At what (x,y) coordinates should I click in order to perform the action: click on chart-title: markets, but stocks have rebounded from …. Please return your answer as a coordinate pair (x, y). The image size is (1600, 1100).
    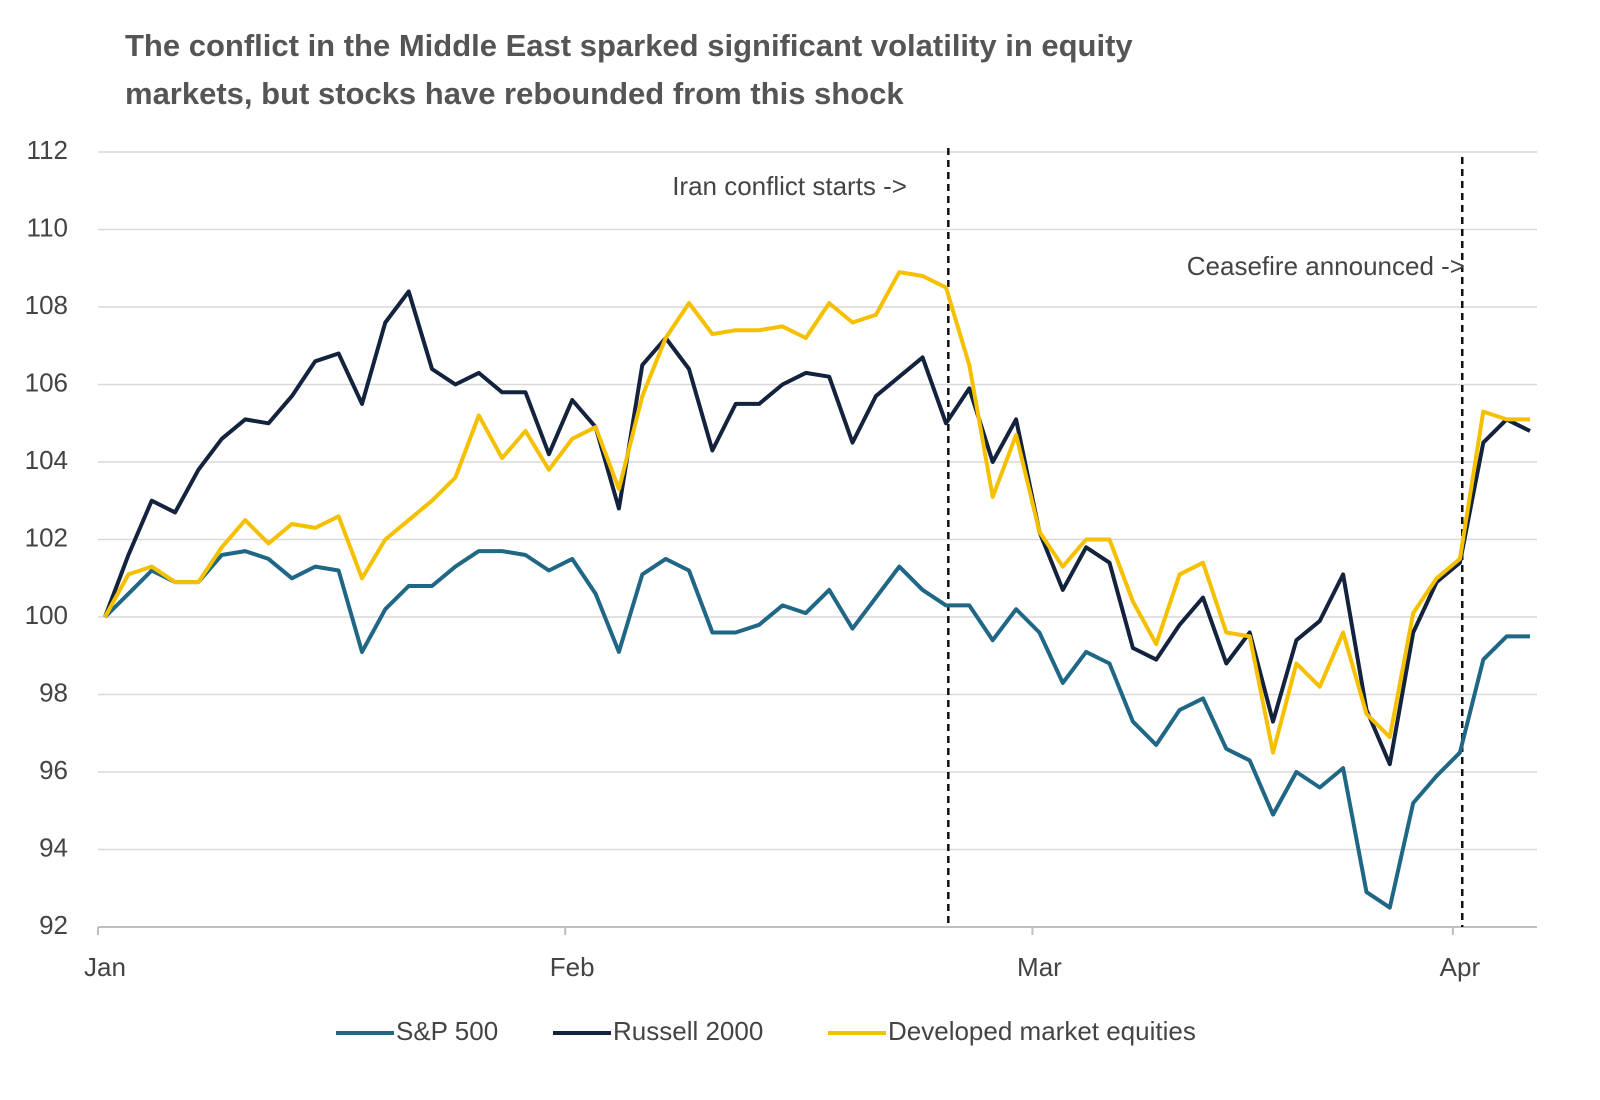
    Looking at the image, I should click on (514, 93).